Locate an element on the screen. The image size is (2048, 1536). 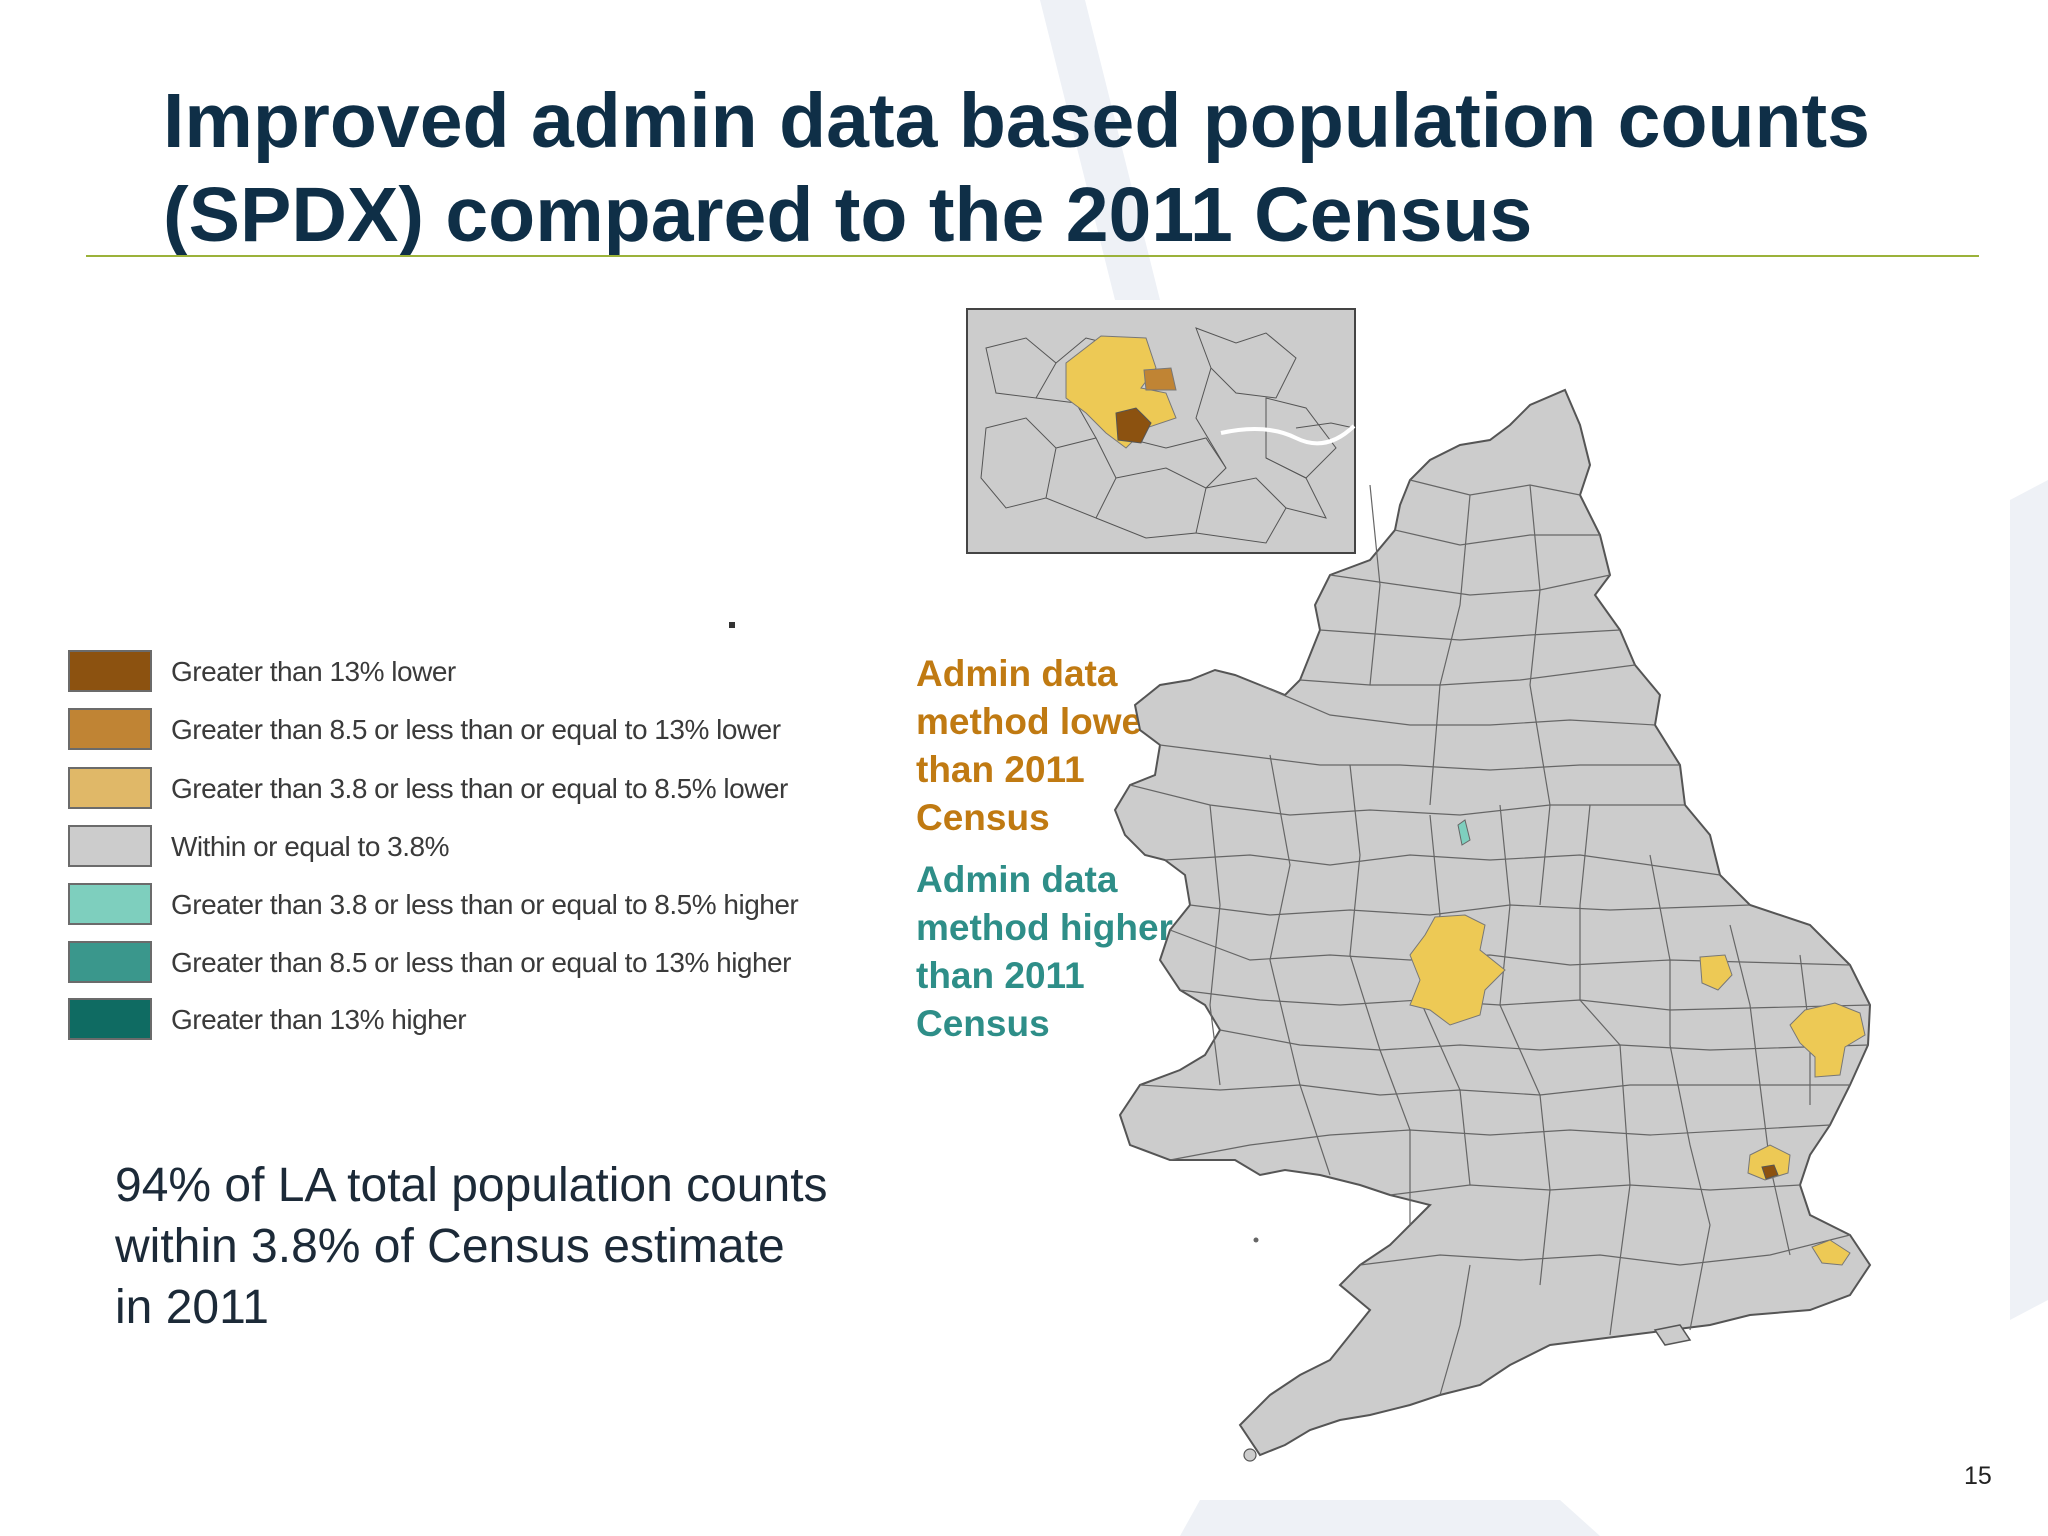
highlight-kent is located at coordinates (1831, 1252).